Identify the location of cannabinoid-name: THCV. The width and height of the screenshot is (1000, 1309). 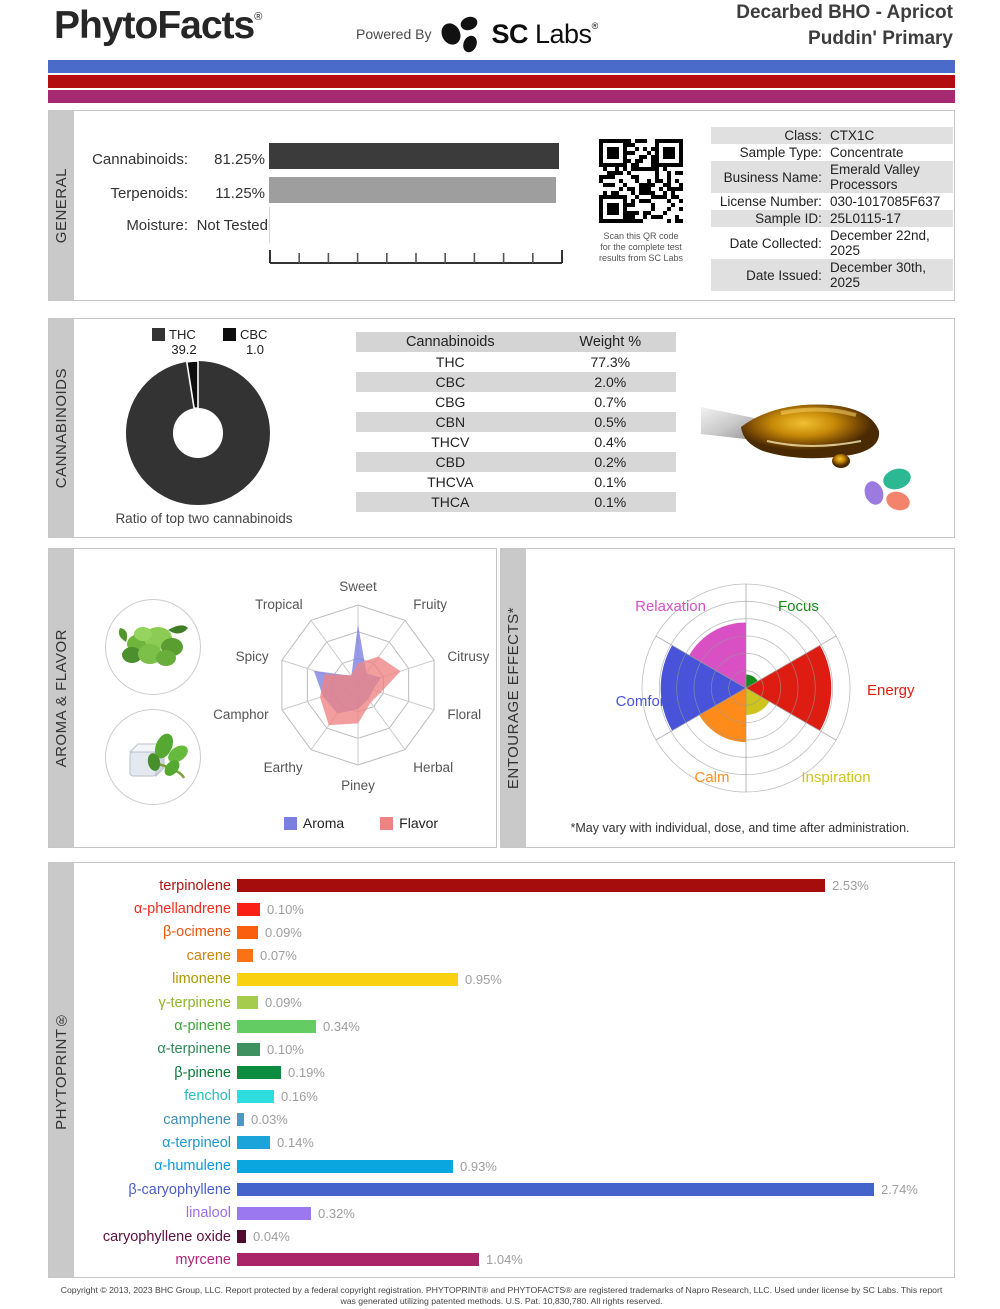
(450, 442).